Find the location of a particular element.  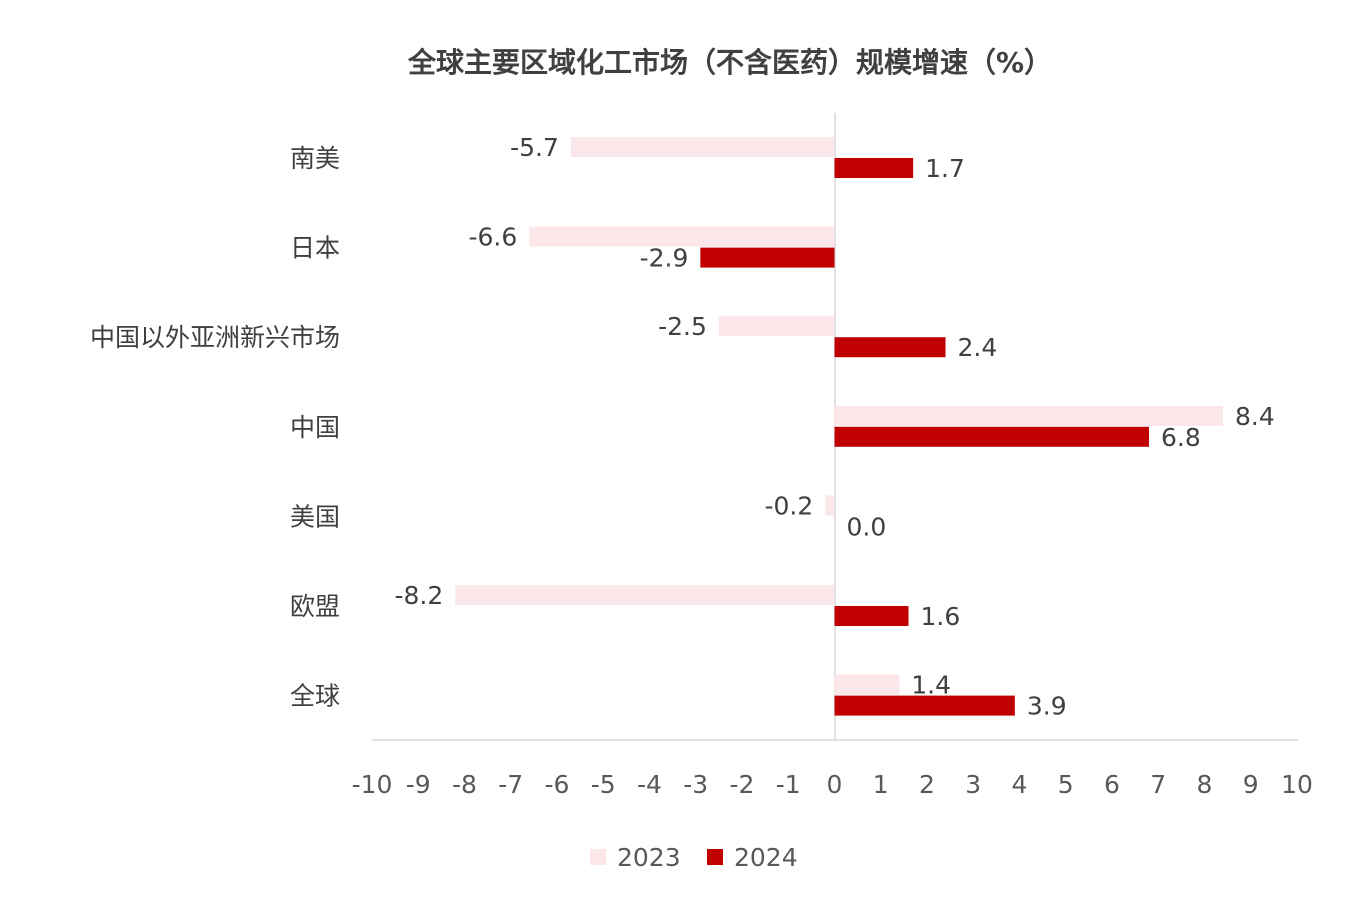

legend: 2023 2024 is located at coordinates (694, 857).